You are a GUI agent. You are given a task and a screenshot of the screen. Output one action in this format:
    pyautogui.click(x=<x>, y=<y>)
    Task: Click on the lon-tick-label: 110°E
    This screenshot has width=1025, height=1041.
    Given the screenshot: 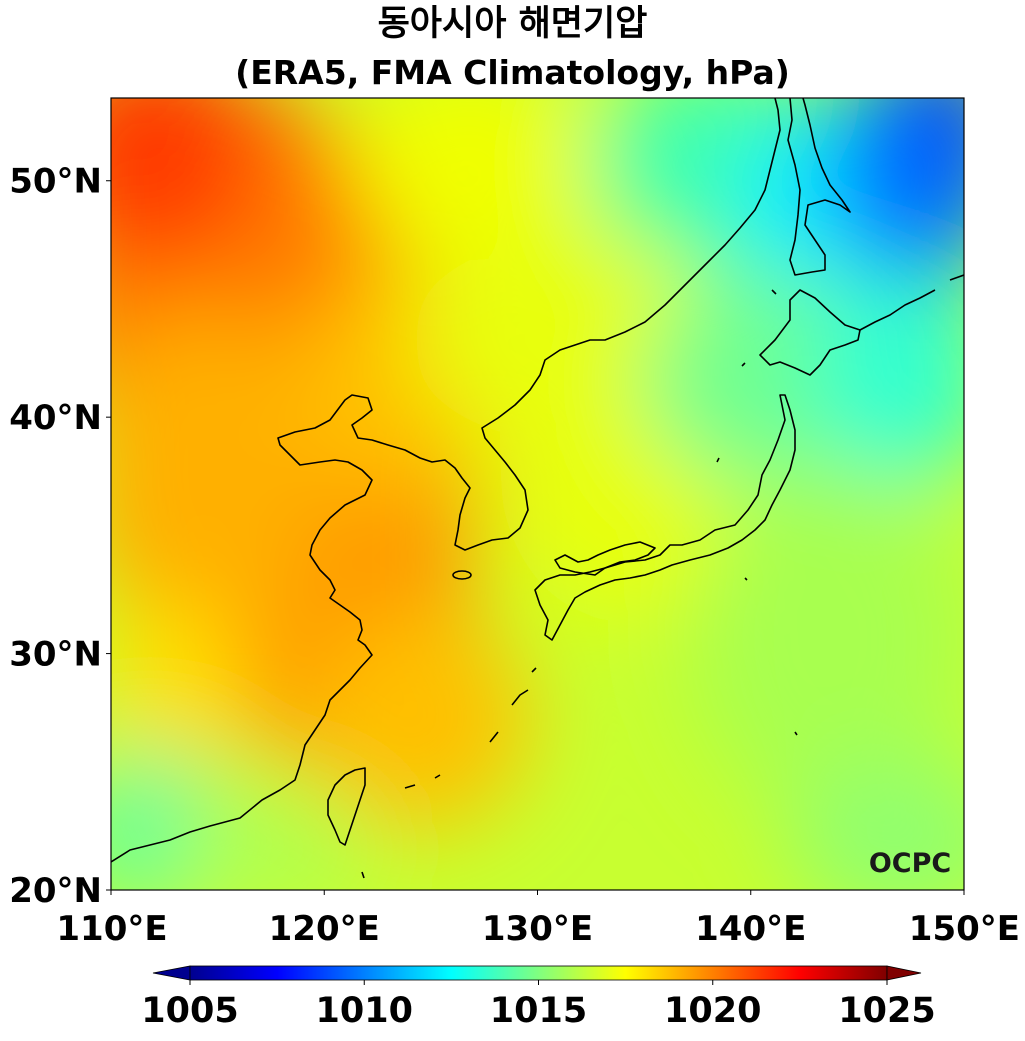 What is the action you would take?
    pyautogui.click(x=111, y=929)
    